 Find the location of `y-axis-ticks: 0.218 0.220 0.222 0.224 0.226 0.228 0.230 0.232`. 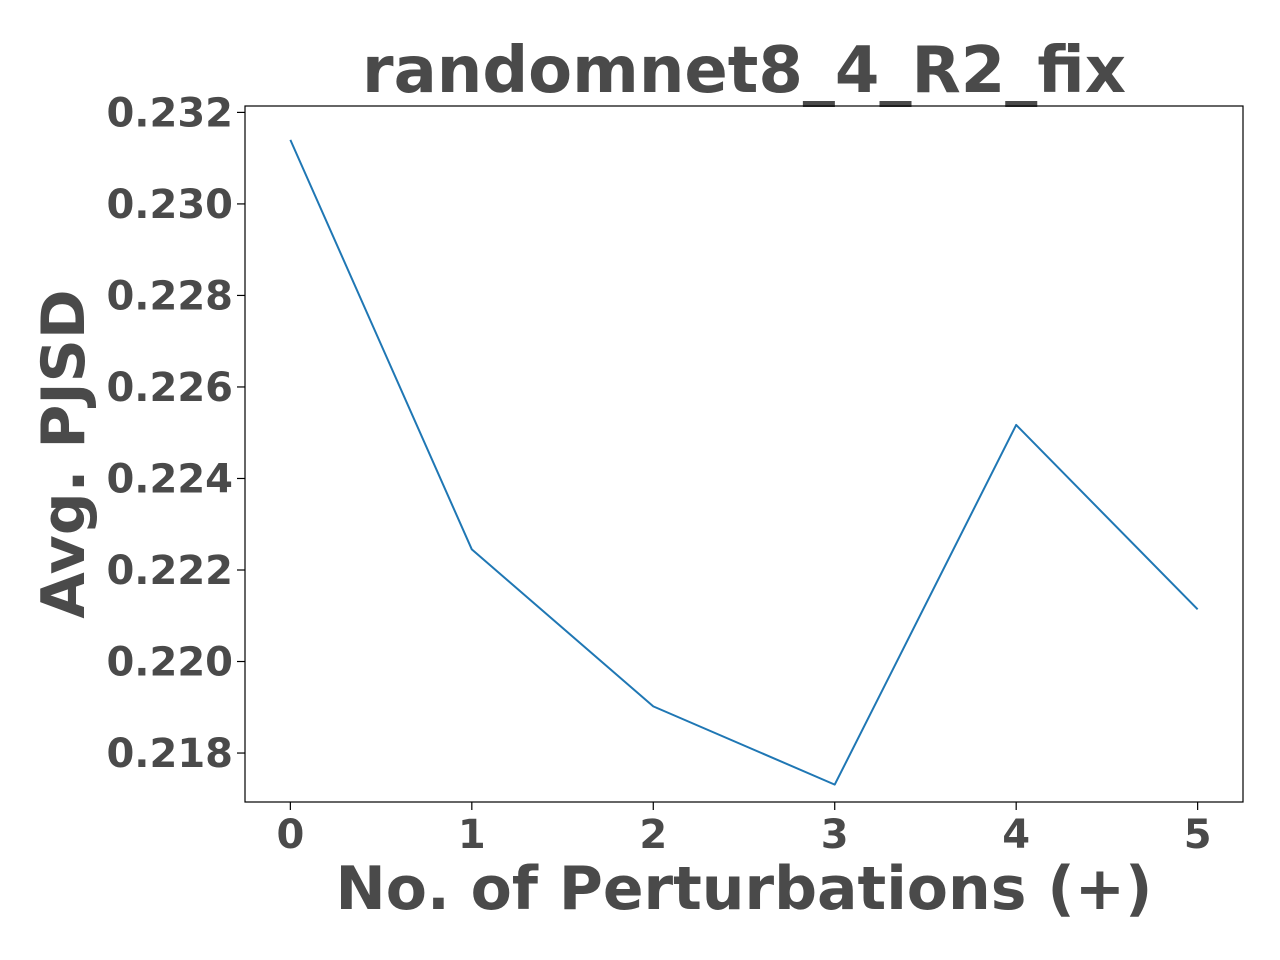

y-axis-ticks: 0.218 0.220 0.222 0.224 0.226 0.228 0.230 0.232 is located at coordinates (175, 433).